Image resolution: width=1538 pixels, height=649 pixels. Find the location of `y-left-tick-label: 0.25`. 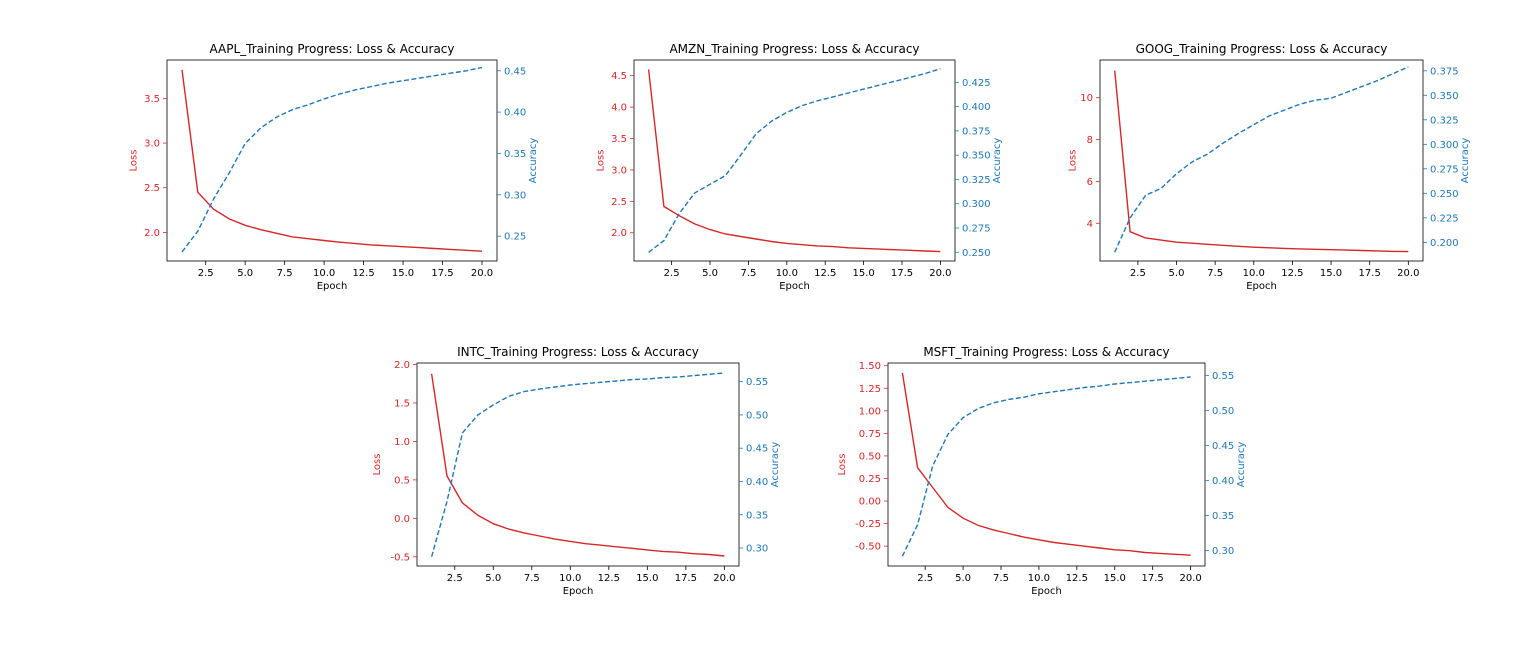

y-left-tick-label: 0.25 is located at coordinates (870, 479).